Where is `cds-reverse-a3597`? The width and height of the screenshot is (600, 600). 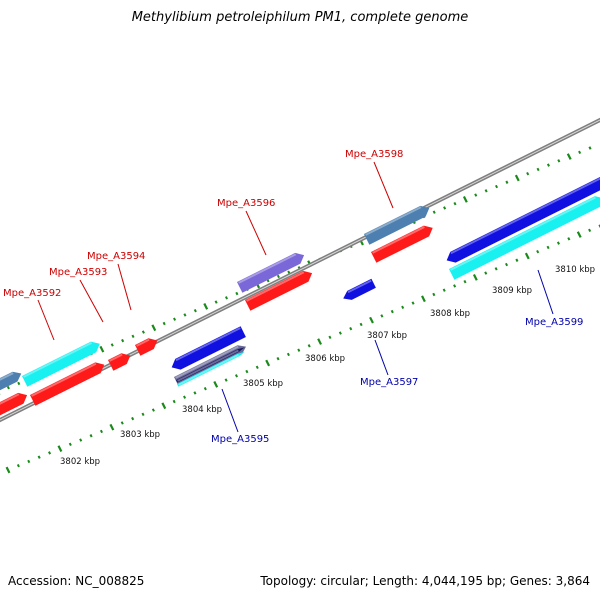
cds-reverse-a3597 is located at coordinates (359, 289).